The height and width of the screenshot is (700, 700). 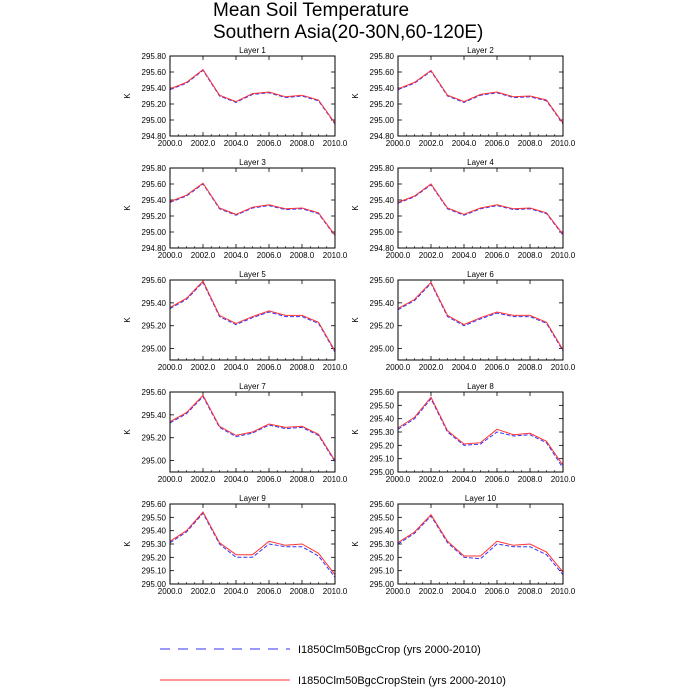 I want to click on panel-title: Layer 3, so click(x=252, y=162).